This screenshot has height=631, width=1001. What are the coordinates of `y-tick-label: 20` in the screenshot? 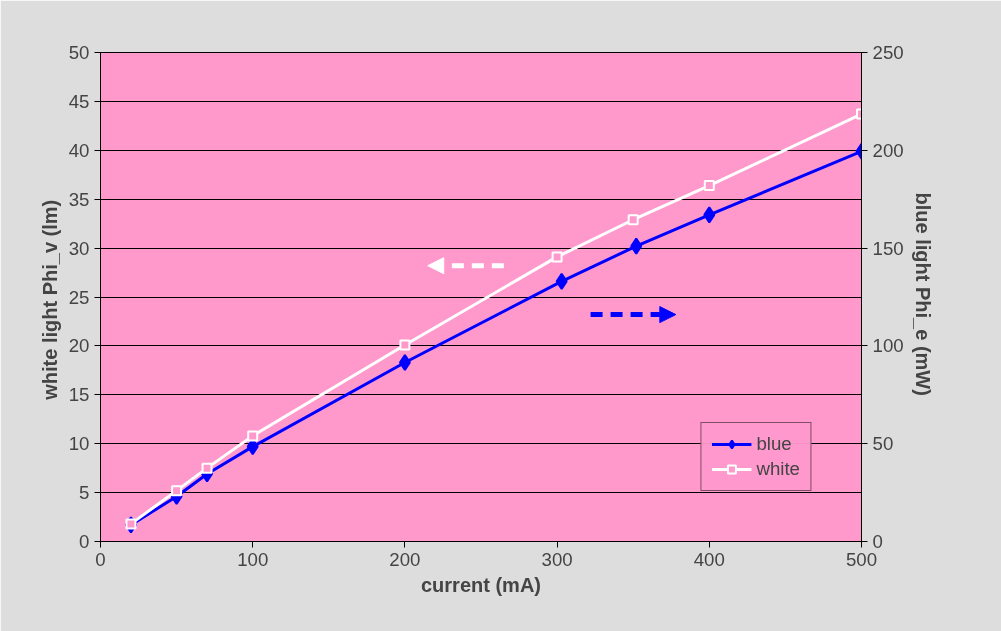 It's located at (79, 346).